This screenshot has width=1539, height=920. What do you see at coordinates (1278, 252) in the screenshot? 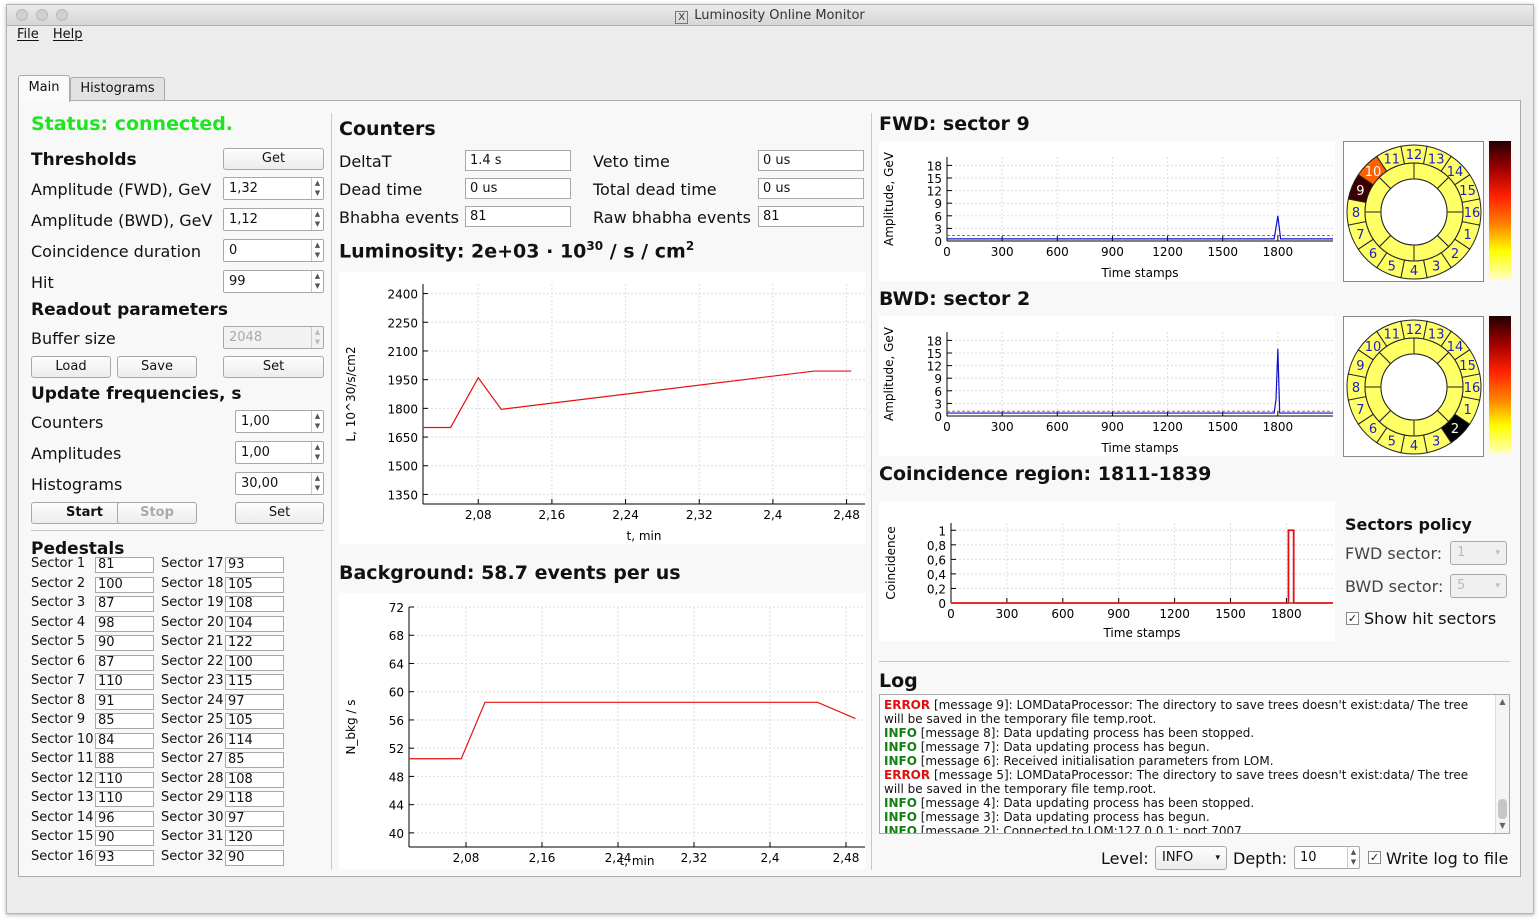
I see `x-tick-label: 1800` at bounding box center [1278, 252].